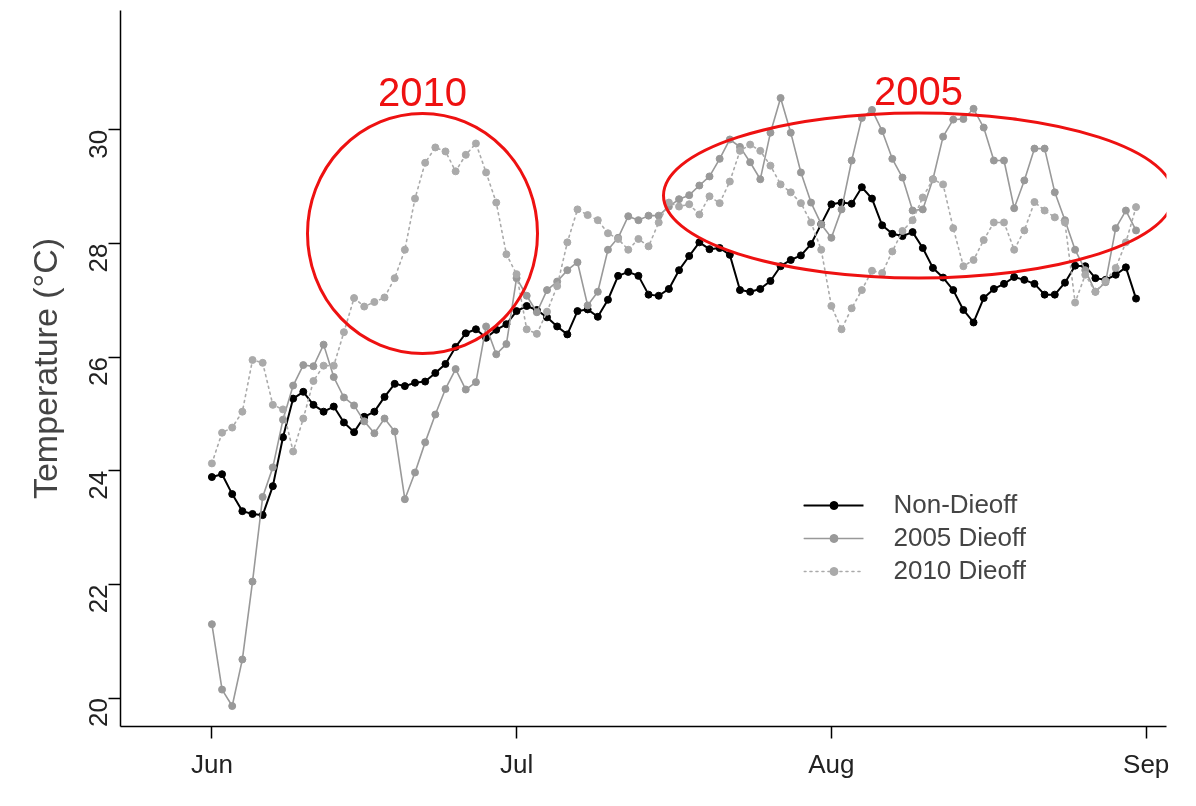 This screenshot has width=1196, height=806. Describe the element at coordinates (955, 504) in the screenshot. I see `legend-label: Non-Dieoff` at that location.